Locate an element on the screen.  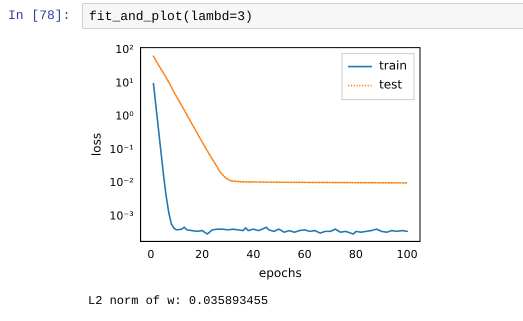
text: In [78]: is located at coordinates (39, 15).